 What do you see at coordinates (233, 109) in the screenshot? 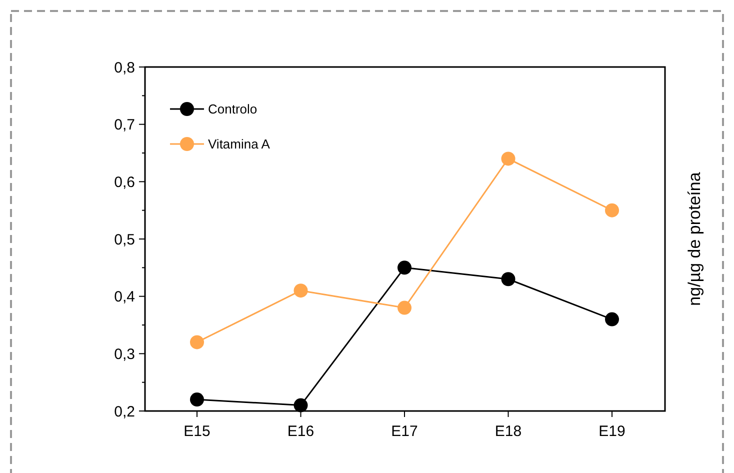
I see `legend-label: Controlo` at bounding box center [233, 109].